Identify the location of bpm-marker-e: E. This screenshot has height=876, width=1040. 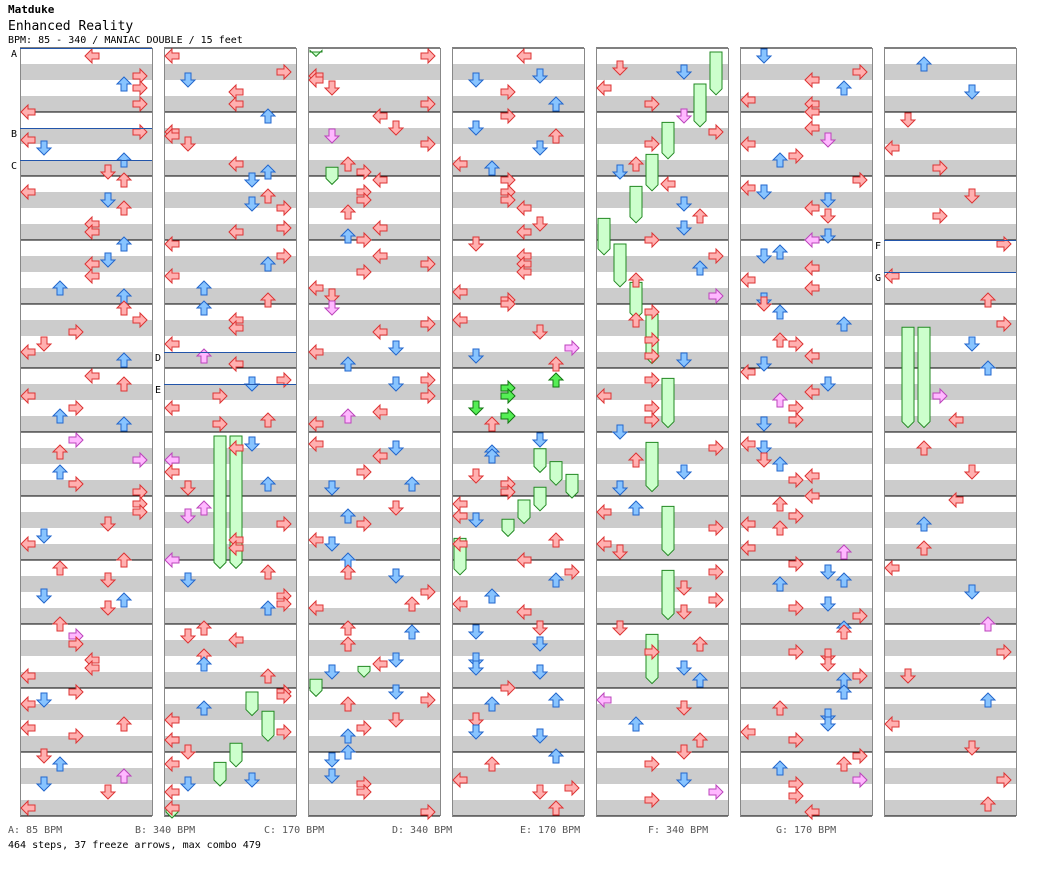
(158, 390).